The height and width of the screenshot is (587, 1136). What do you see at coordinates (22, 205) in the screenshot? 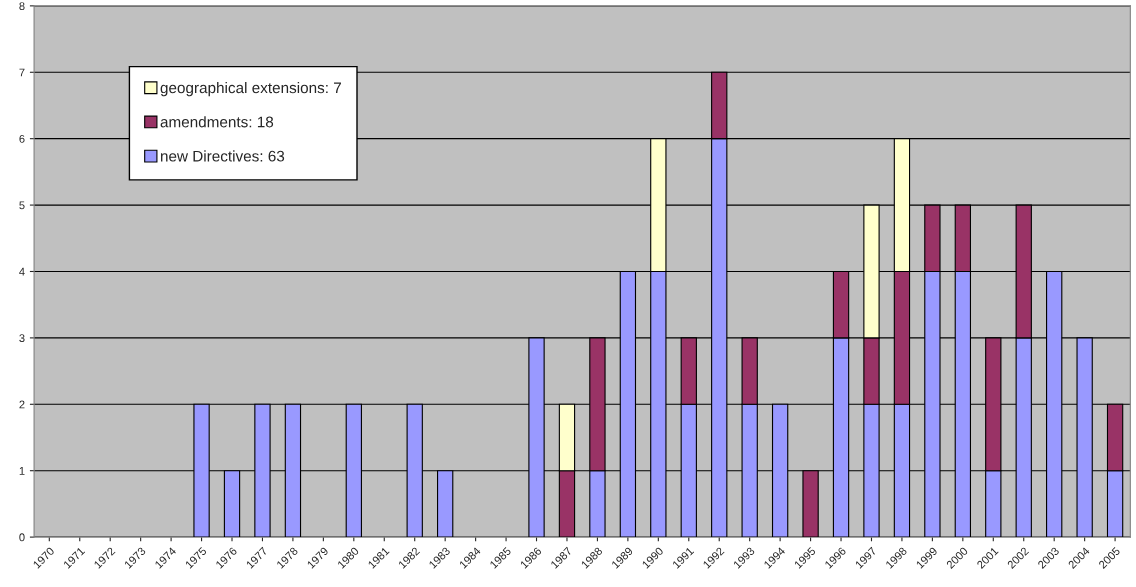
I see `y-tick-label: 5` at bounding box center [22, 205].